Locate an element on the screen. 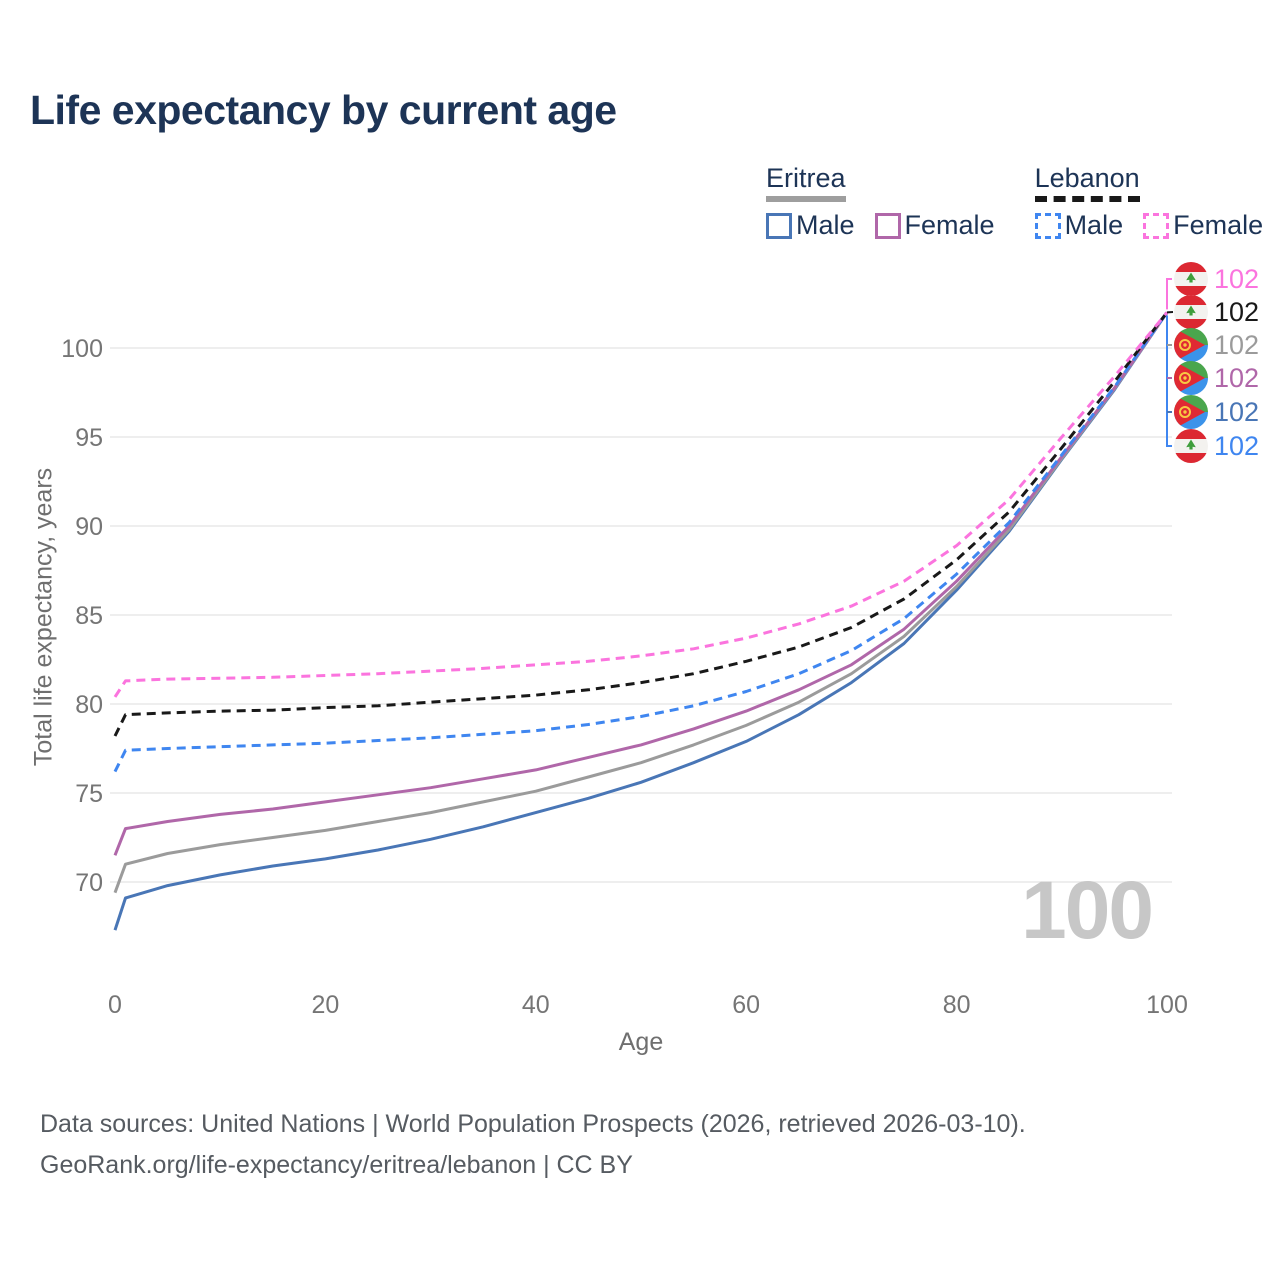 This screenshot has height=1280, width=1280. y-axis-title: Total life expectancy, years is located at coordinates (43, 617).